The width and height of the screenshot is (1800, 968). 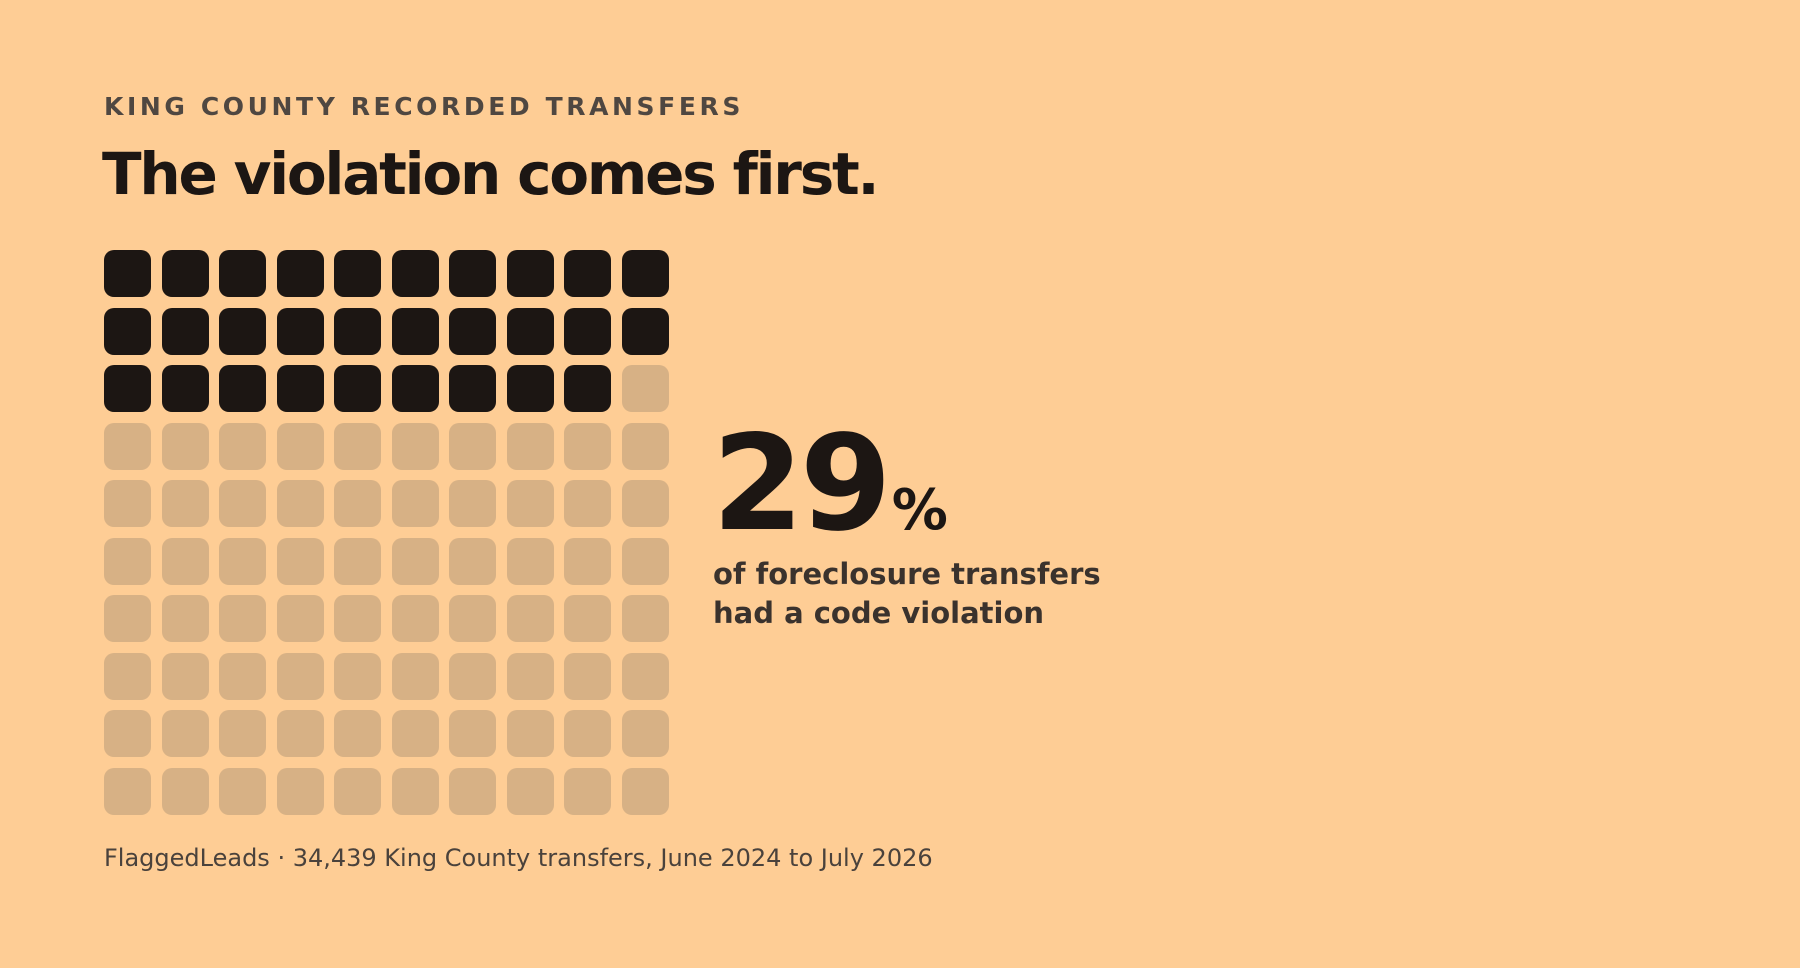 I want to click on stat-label-line-2: had a code violation, so click(x=879, y=613).